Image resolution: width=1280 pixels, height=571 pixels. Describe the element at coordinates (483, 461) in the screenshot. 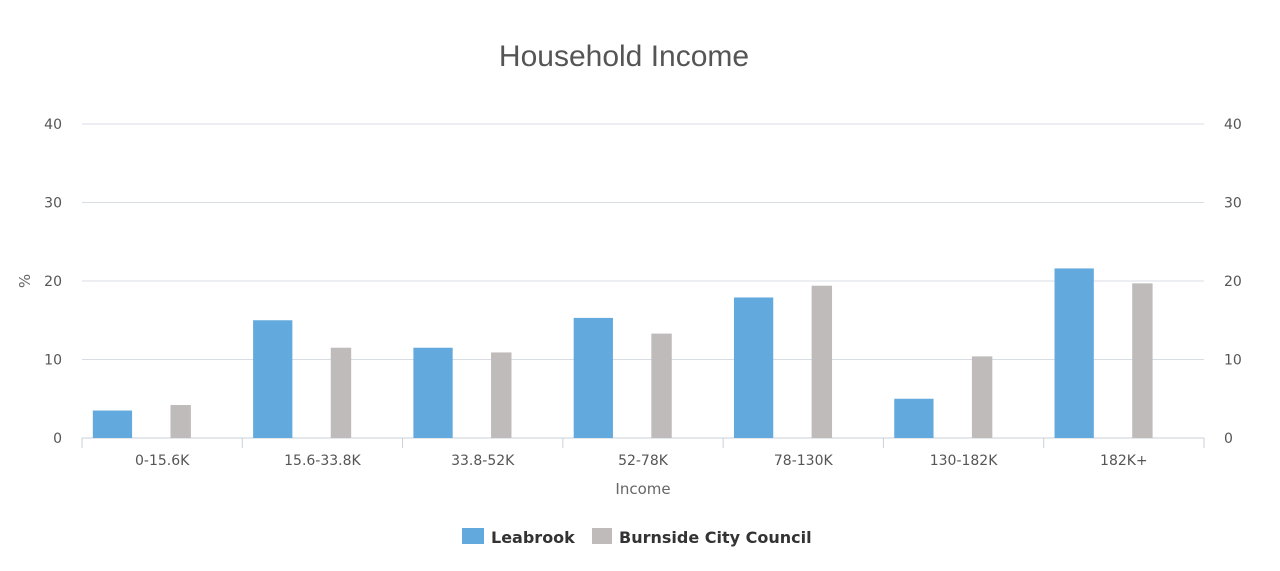

I see `x-tick-label: 33.8-52K` at that location.